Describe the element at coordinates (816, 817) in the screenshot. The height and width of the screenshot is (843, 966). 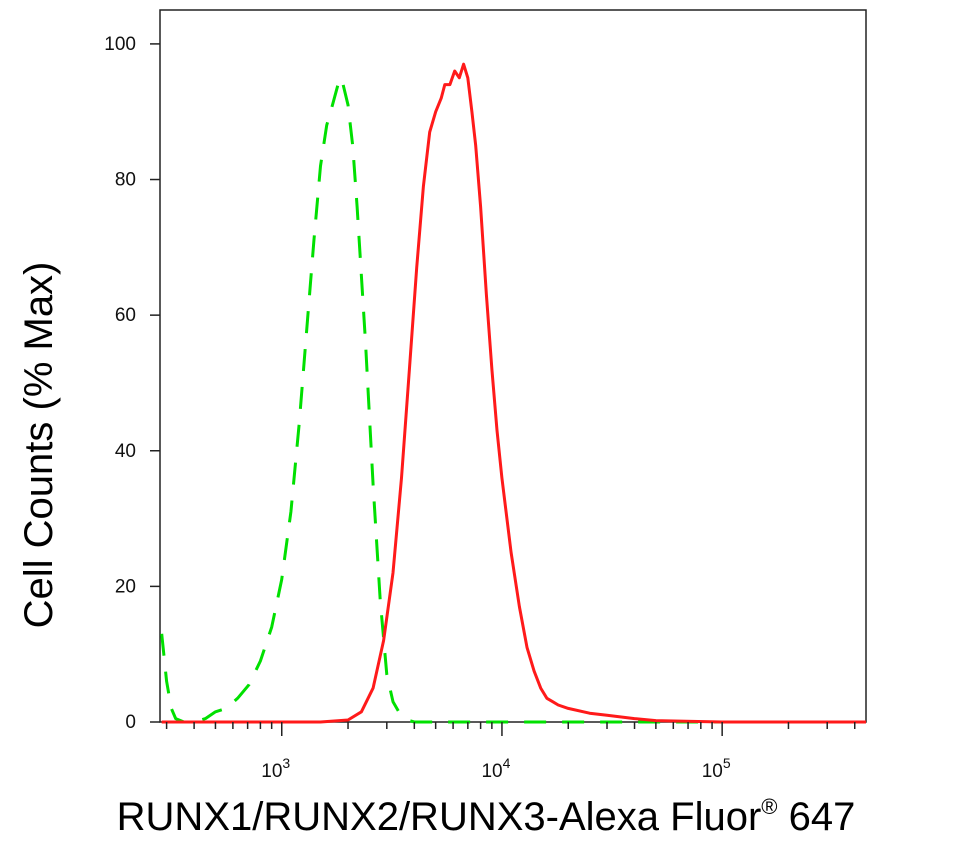
I see `x-axis-title-tail: 647` at that location.